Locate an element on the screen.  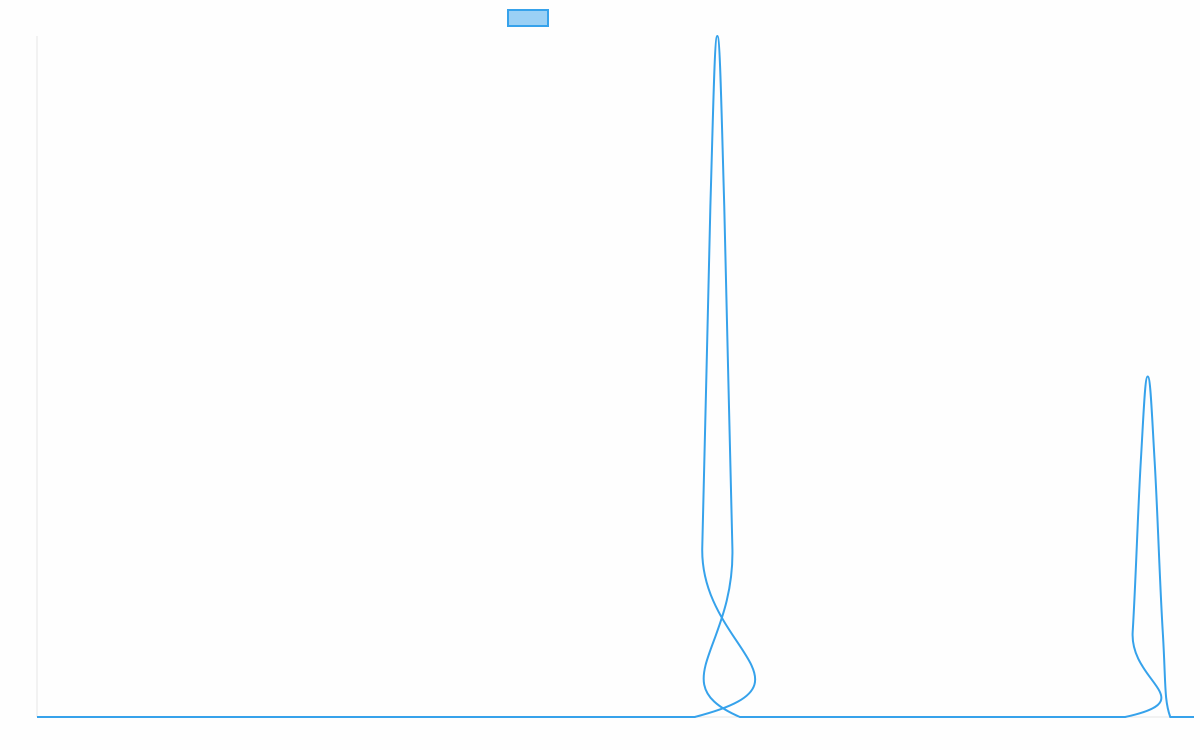
legend-swatch is located at coordinates (528, 18).